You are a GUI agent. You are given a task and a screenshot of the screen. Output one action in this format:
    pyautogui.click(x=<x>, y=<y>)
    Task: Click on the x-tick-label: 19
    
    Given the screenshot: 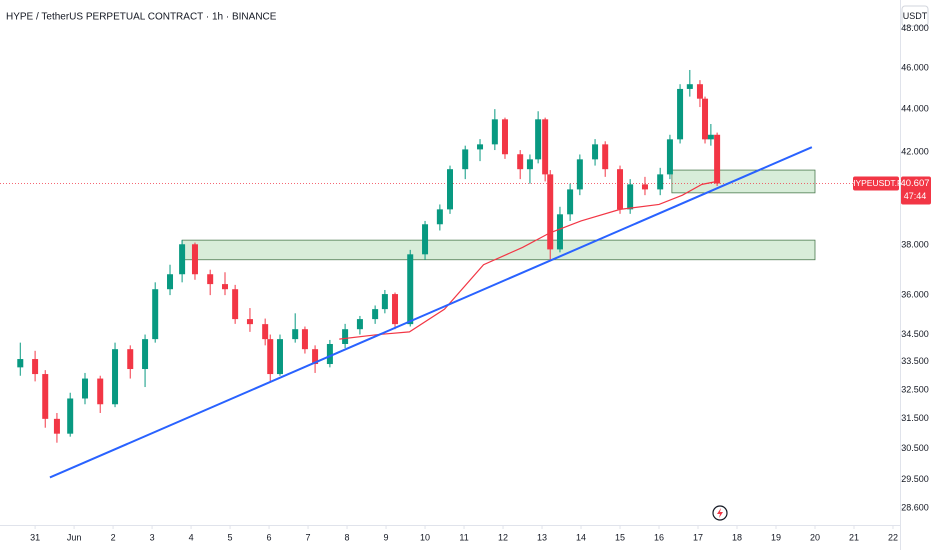 What is the action you would take?
    pyautogui.click(x=776, y=537)
    